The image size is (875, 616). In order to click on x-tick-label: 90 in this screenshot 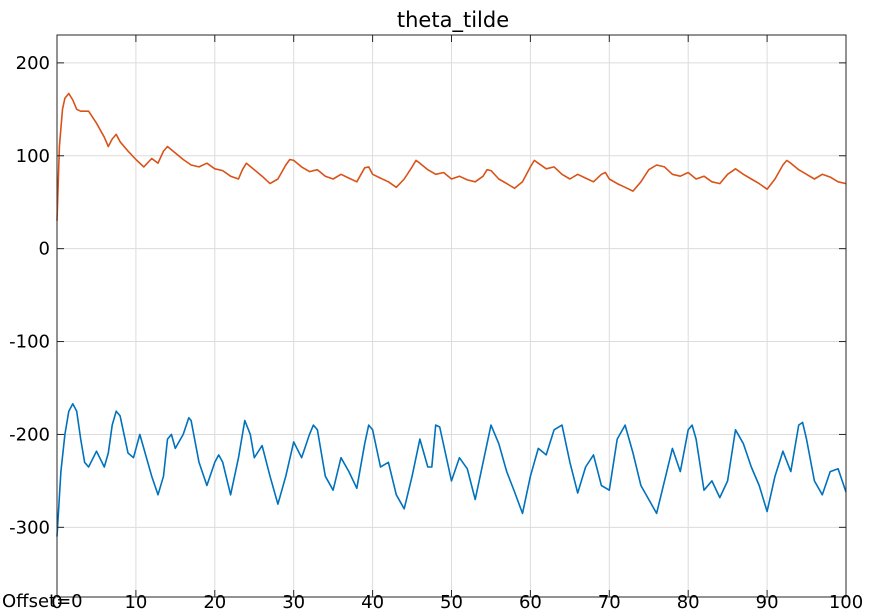, I will do `click(767, 602)`.